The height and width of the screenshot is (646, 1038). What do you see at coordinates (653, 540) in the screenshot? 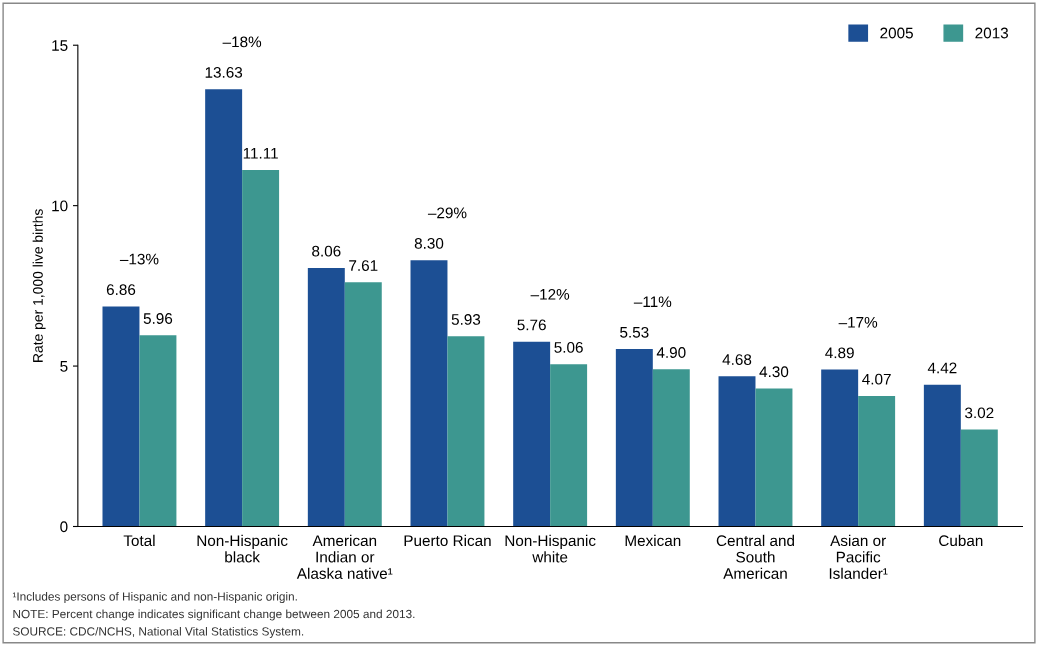
I see `x-tick-label: Mexican` at bounding box center [653, 540].